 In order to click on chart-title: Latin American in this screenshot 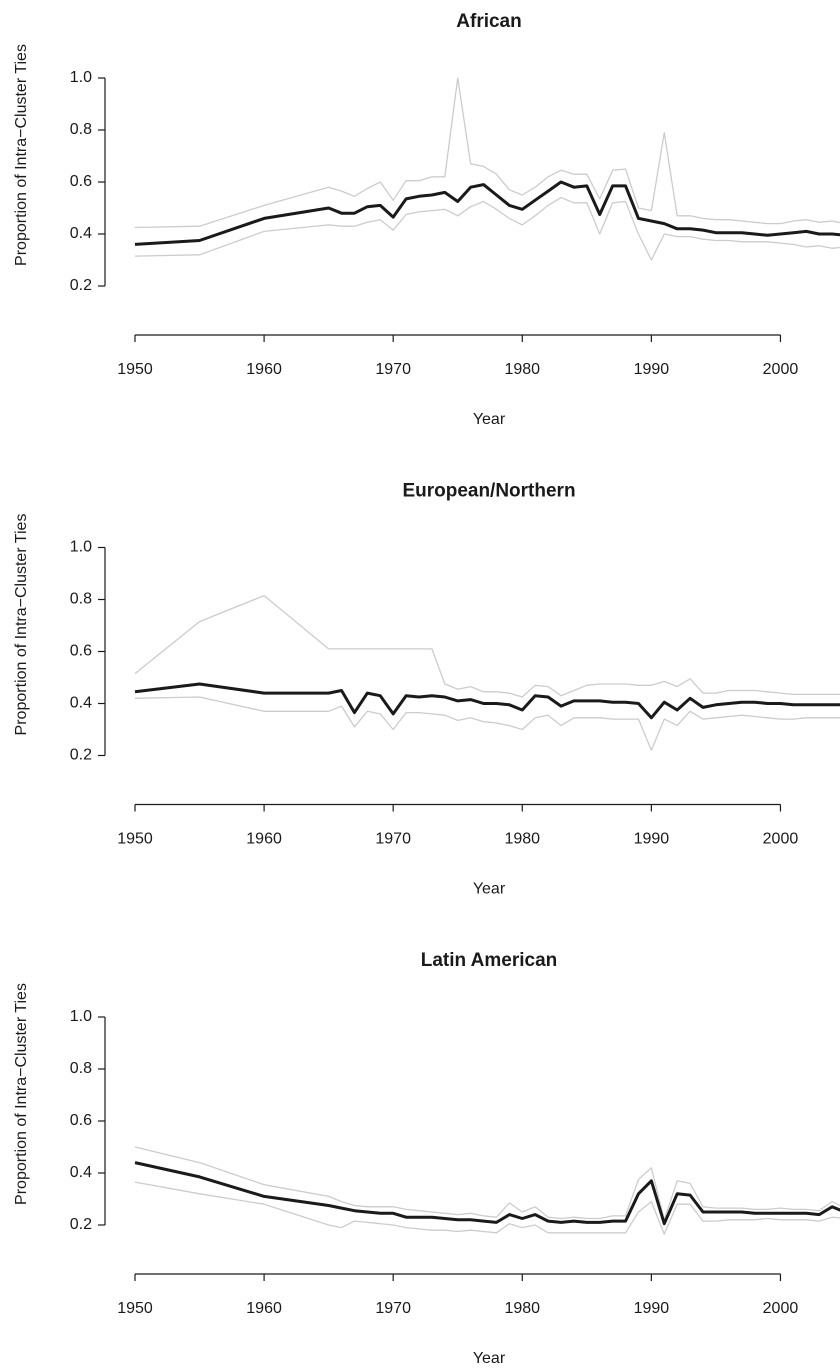, I will do `click(489, 960)`.